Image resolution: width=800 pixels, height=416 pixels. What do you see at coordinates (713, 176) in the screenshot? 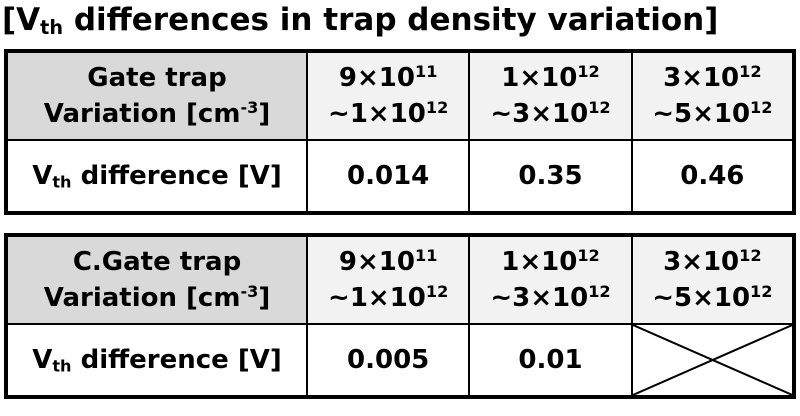
I see `value-cell: 0.46` at bounding box center [713, 176].